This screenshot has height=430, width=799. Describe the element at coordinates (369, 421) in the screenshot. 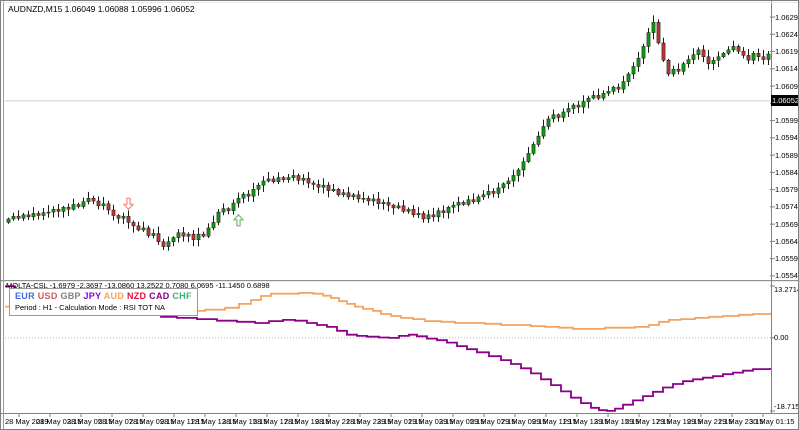

I see `time-axis-label: 28 May 23:15` at that location.